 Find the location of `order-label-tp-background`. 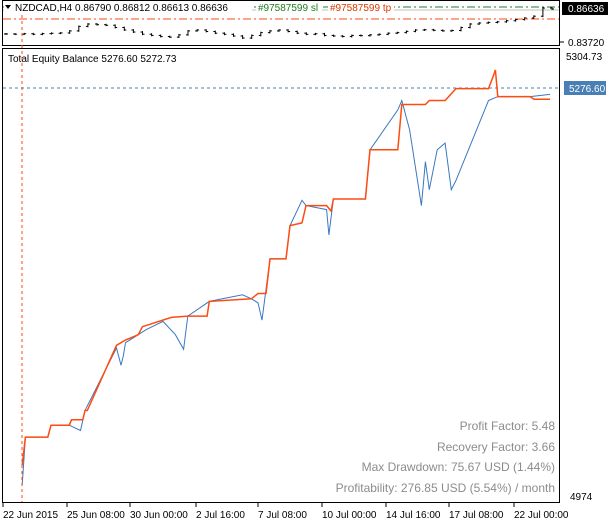

order-label-tp-background is located at coordinates (361, 8).